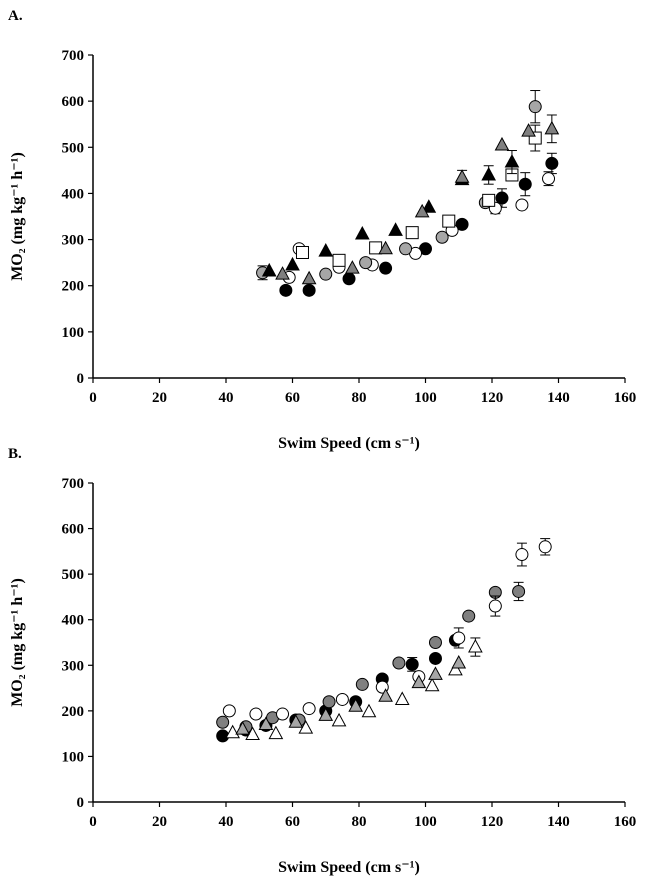 This screenshot has width=648, height=879. Describe the element at coordinates (17, 642) in the screenshot. I see `y-axis-title: MO₂ (mg kg⁻¹ h⁻¹)` at that location.